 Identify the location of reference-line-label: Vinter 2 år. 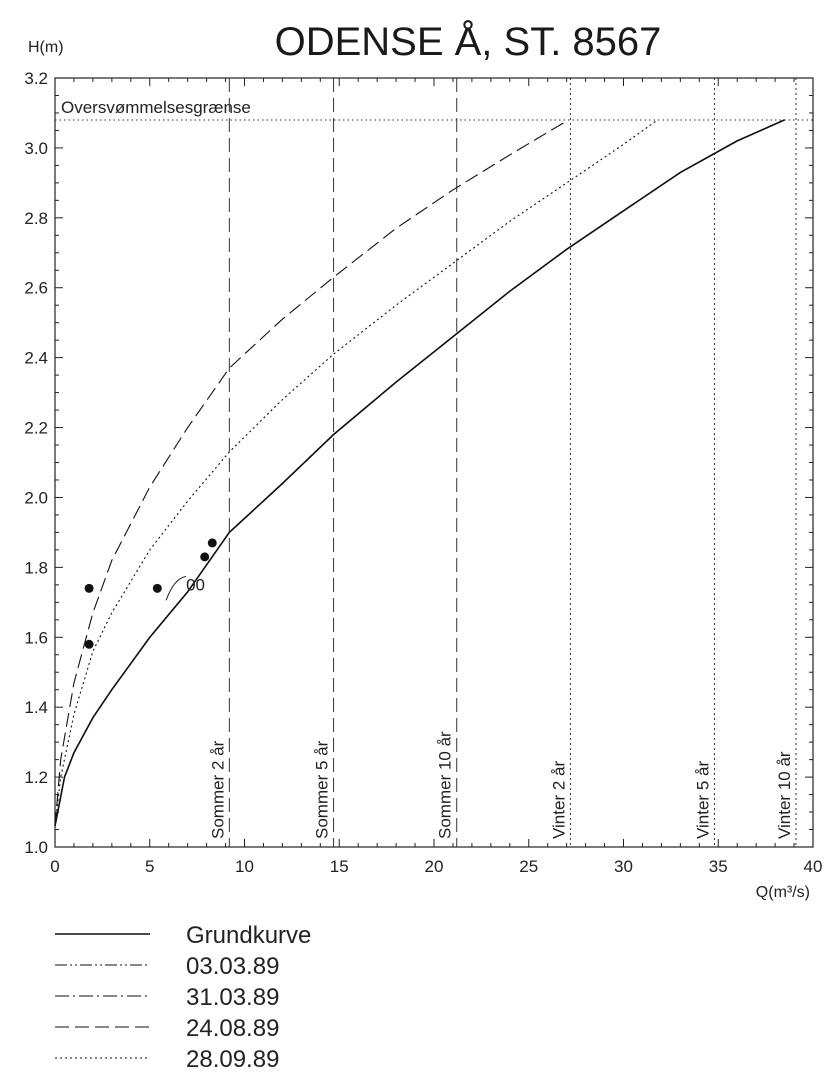
(558, 800).